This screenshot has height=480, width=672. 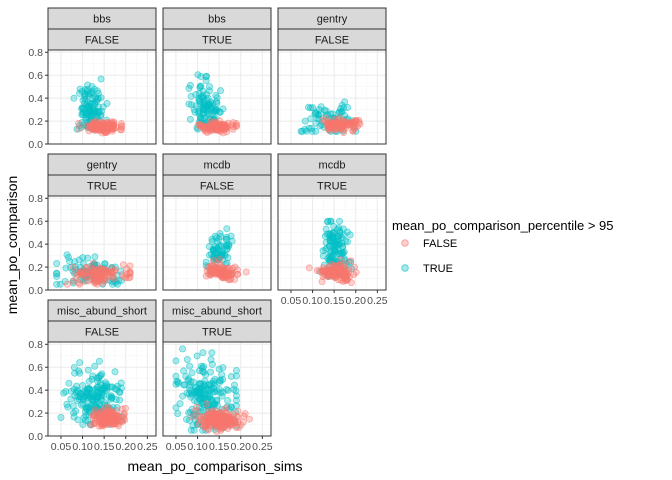 What do you see at coordinates (35, 99) in the screenshot?
I see `y-tick-label: 0.4` at bounding box center [35, 99].